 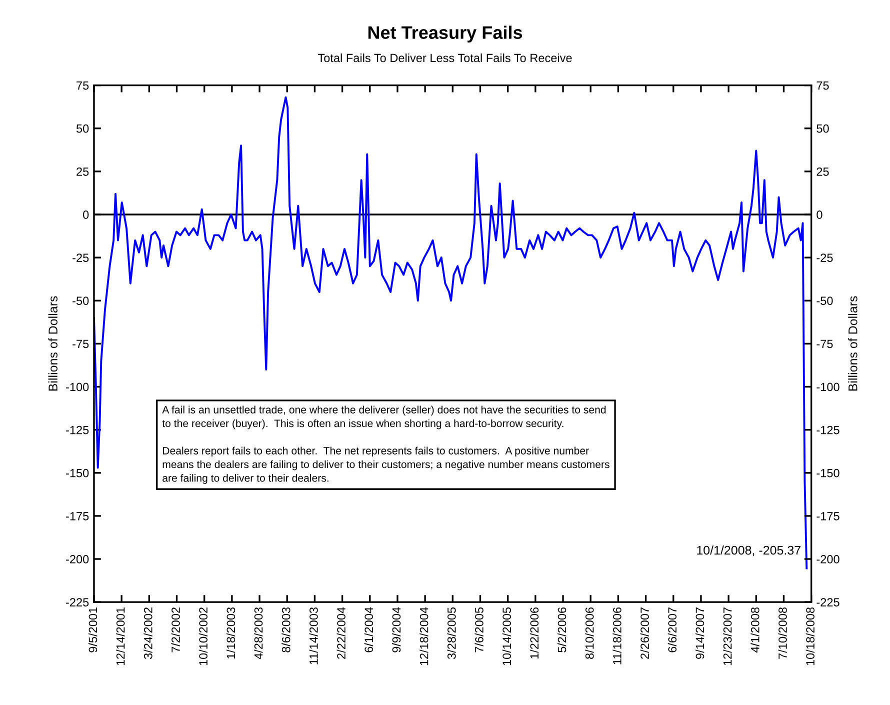 I want to click on x-tick-label: 11/14/2003, so click(x=313, y=635).